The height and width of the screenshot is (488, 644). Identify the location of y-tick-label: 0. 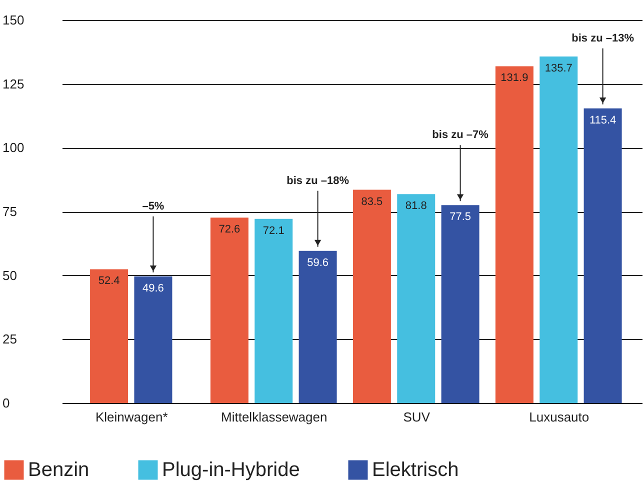
(6, 403).